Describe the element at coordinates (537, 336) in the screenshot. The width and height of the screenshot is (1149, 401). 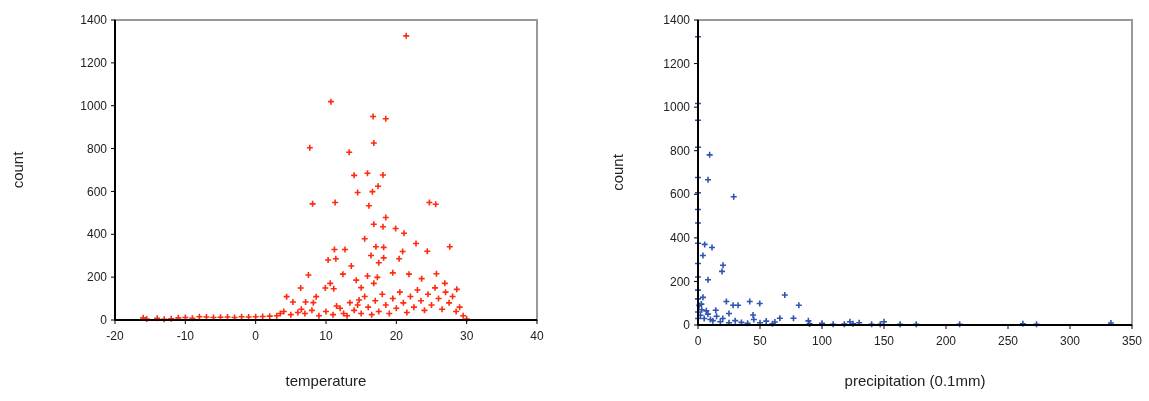
I see `x-tick-label: 40` at that location.